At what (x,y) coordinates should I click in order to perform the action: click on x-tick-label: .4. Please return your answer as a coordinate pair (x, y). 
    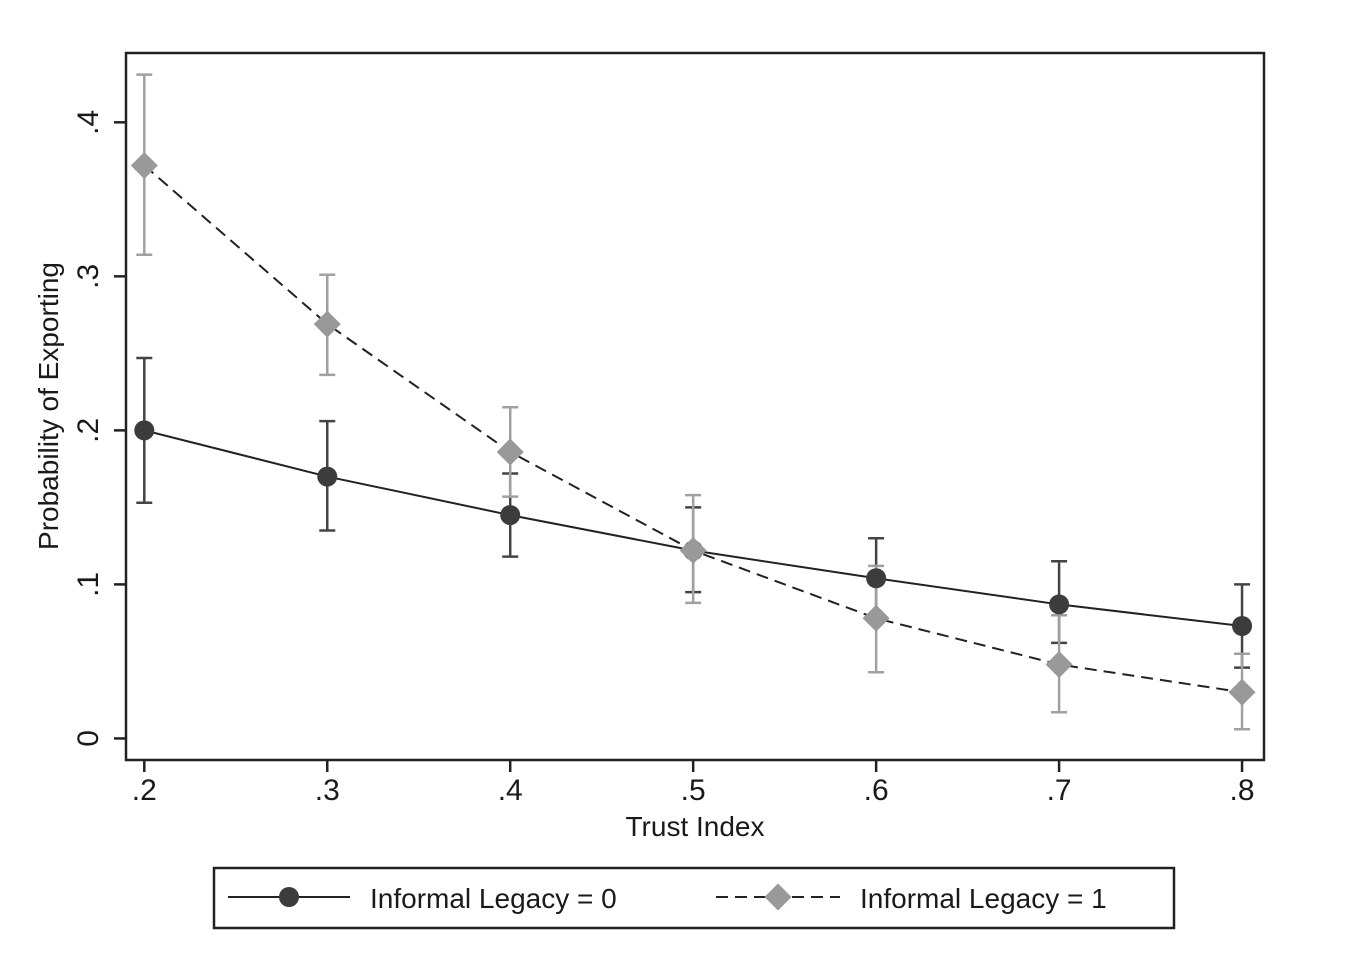
    Looking at the image, I should click on (510, 790).